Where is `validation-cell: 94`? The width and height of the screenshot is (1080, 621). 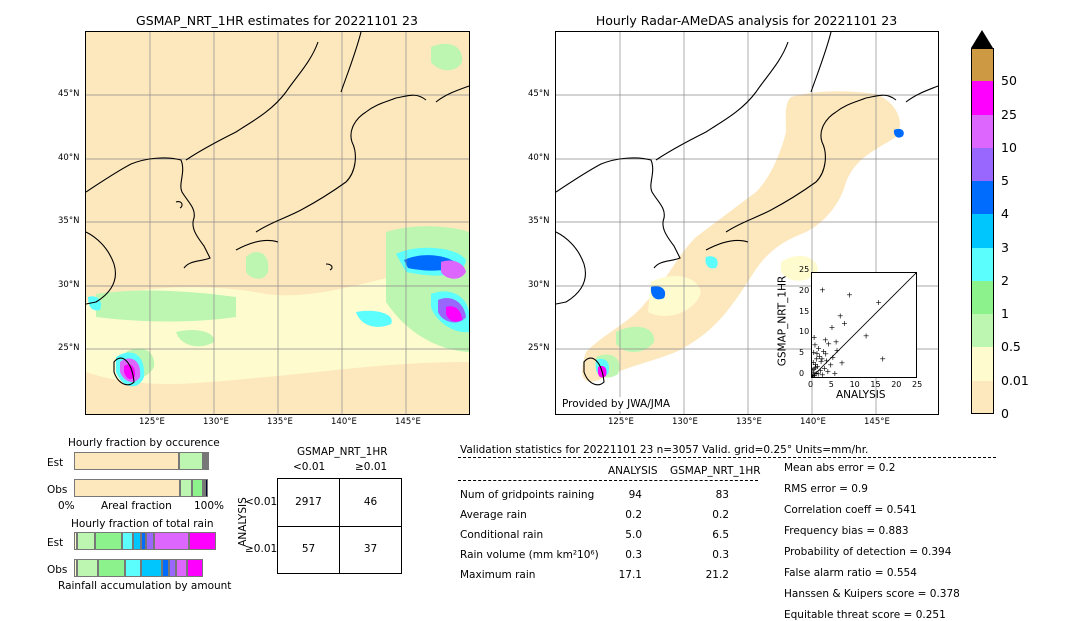
validation-cell: 94 is located at coordinates (635, 495).